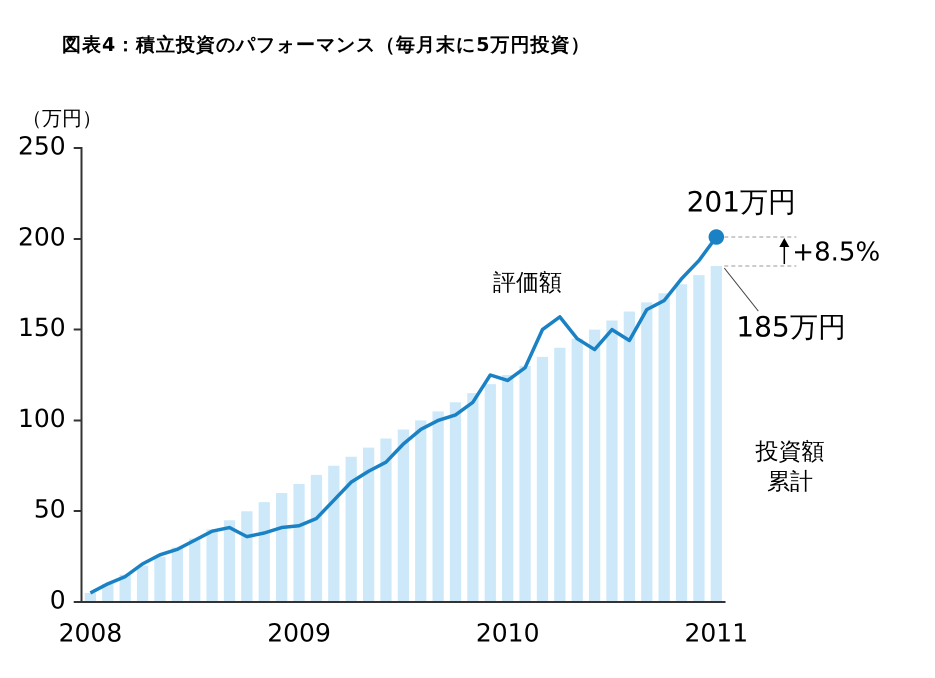  Describe the element at coordinates (527, 283) in the screenshot. I see `series-label: 評価額` at that location.